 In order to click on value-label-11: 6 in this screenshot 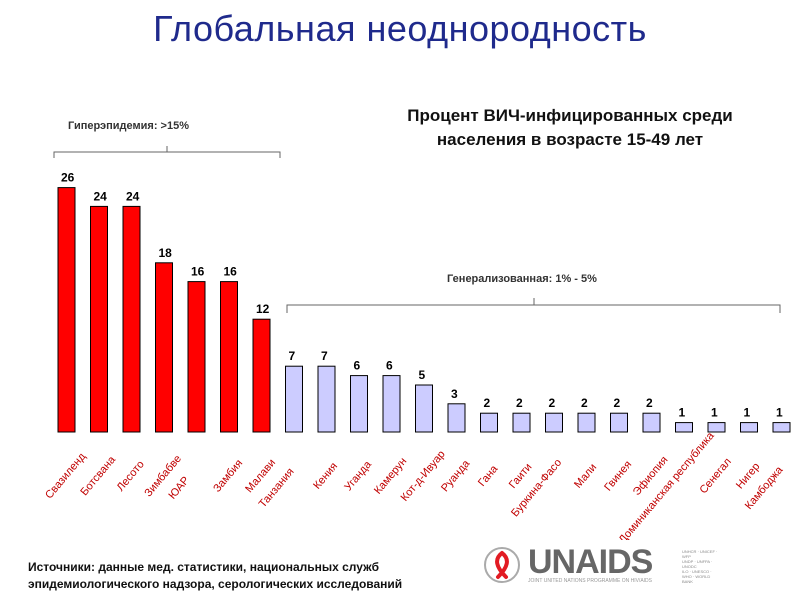, I will do `click(389, 366)`.